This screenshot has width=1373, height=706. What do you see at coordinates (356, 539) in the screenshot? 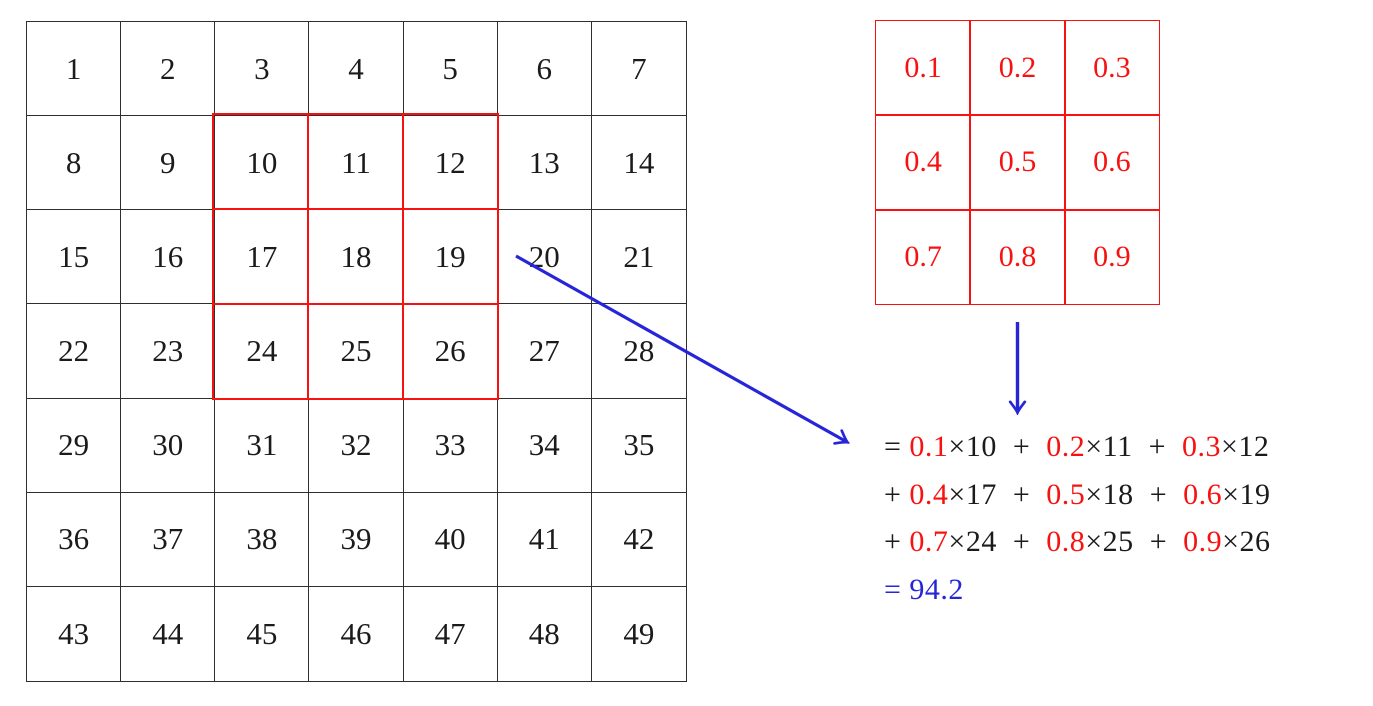
I see `grid-cell: 39` at bounding box center [356, 539].